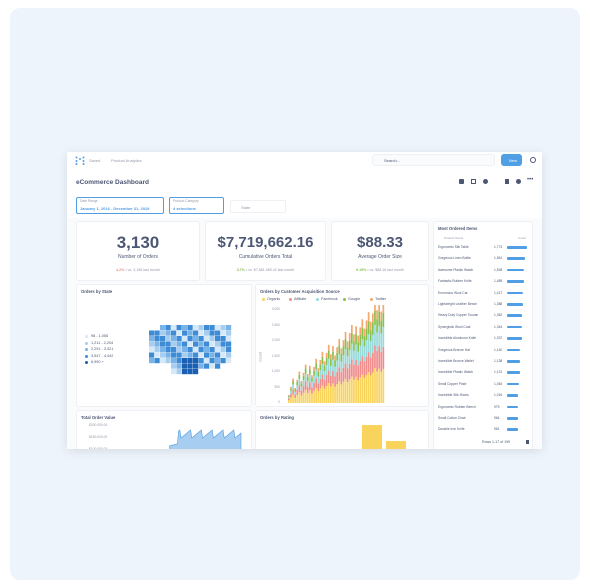  What do you see at coordinates (530, 180) in the screenshot?
I see `more-icon: •••` at bounding box center [530, 180].